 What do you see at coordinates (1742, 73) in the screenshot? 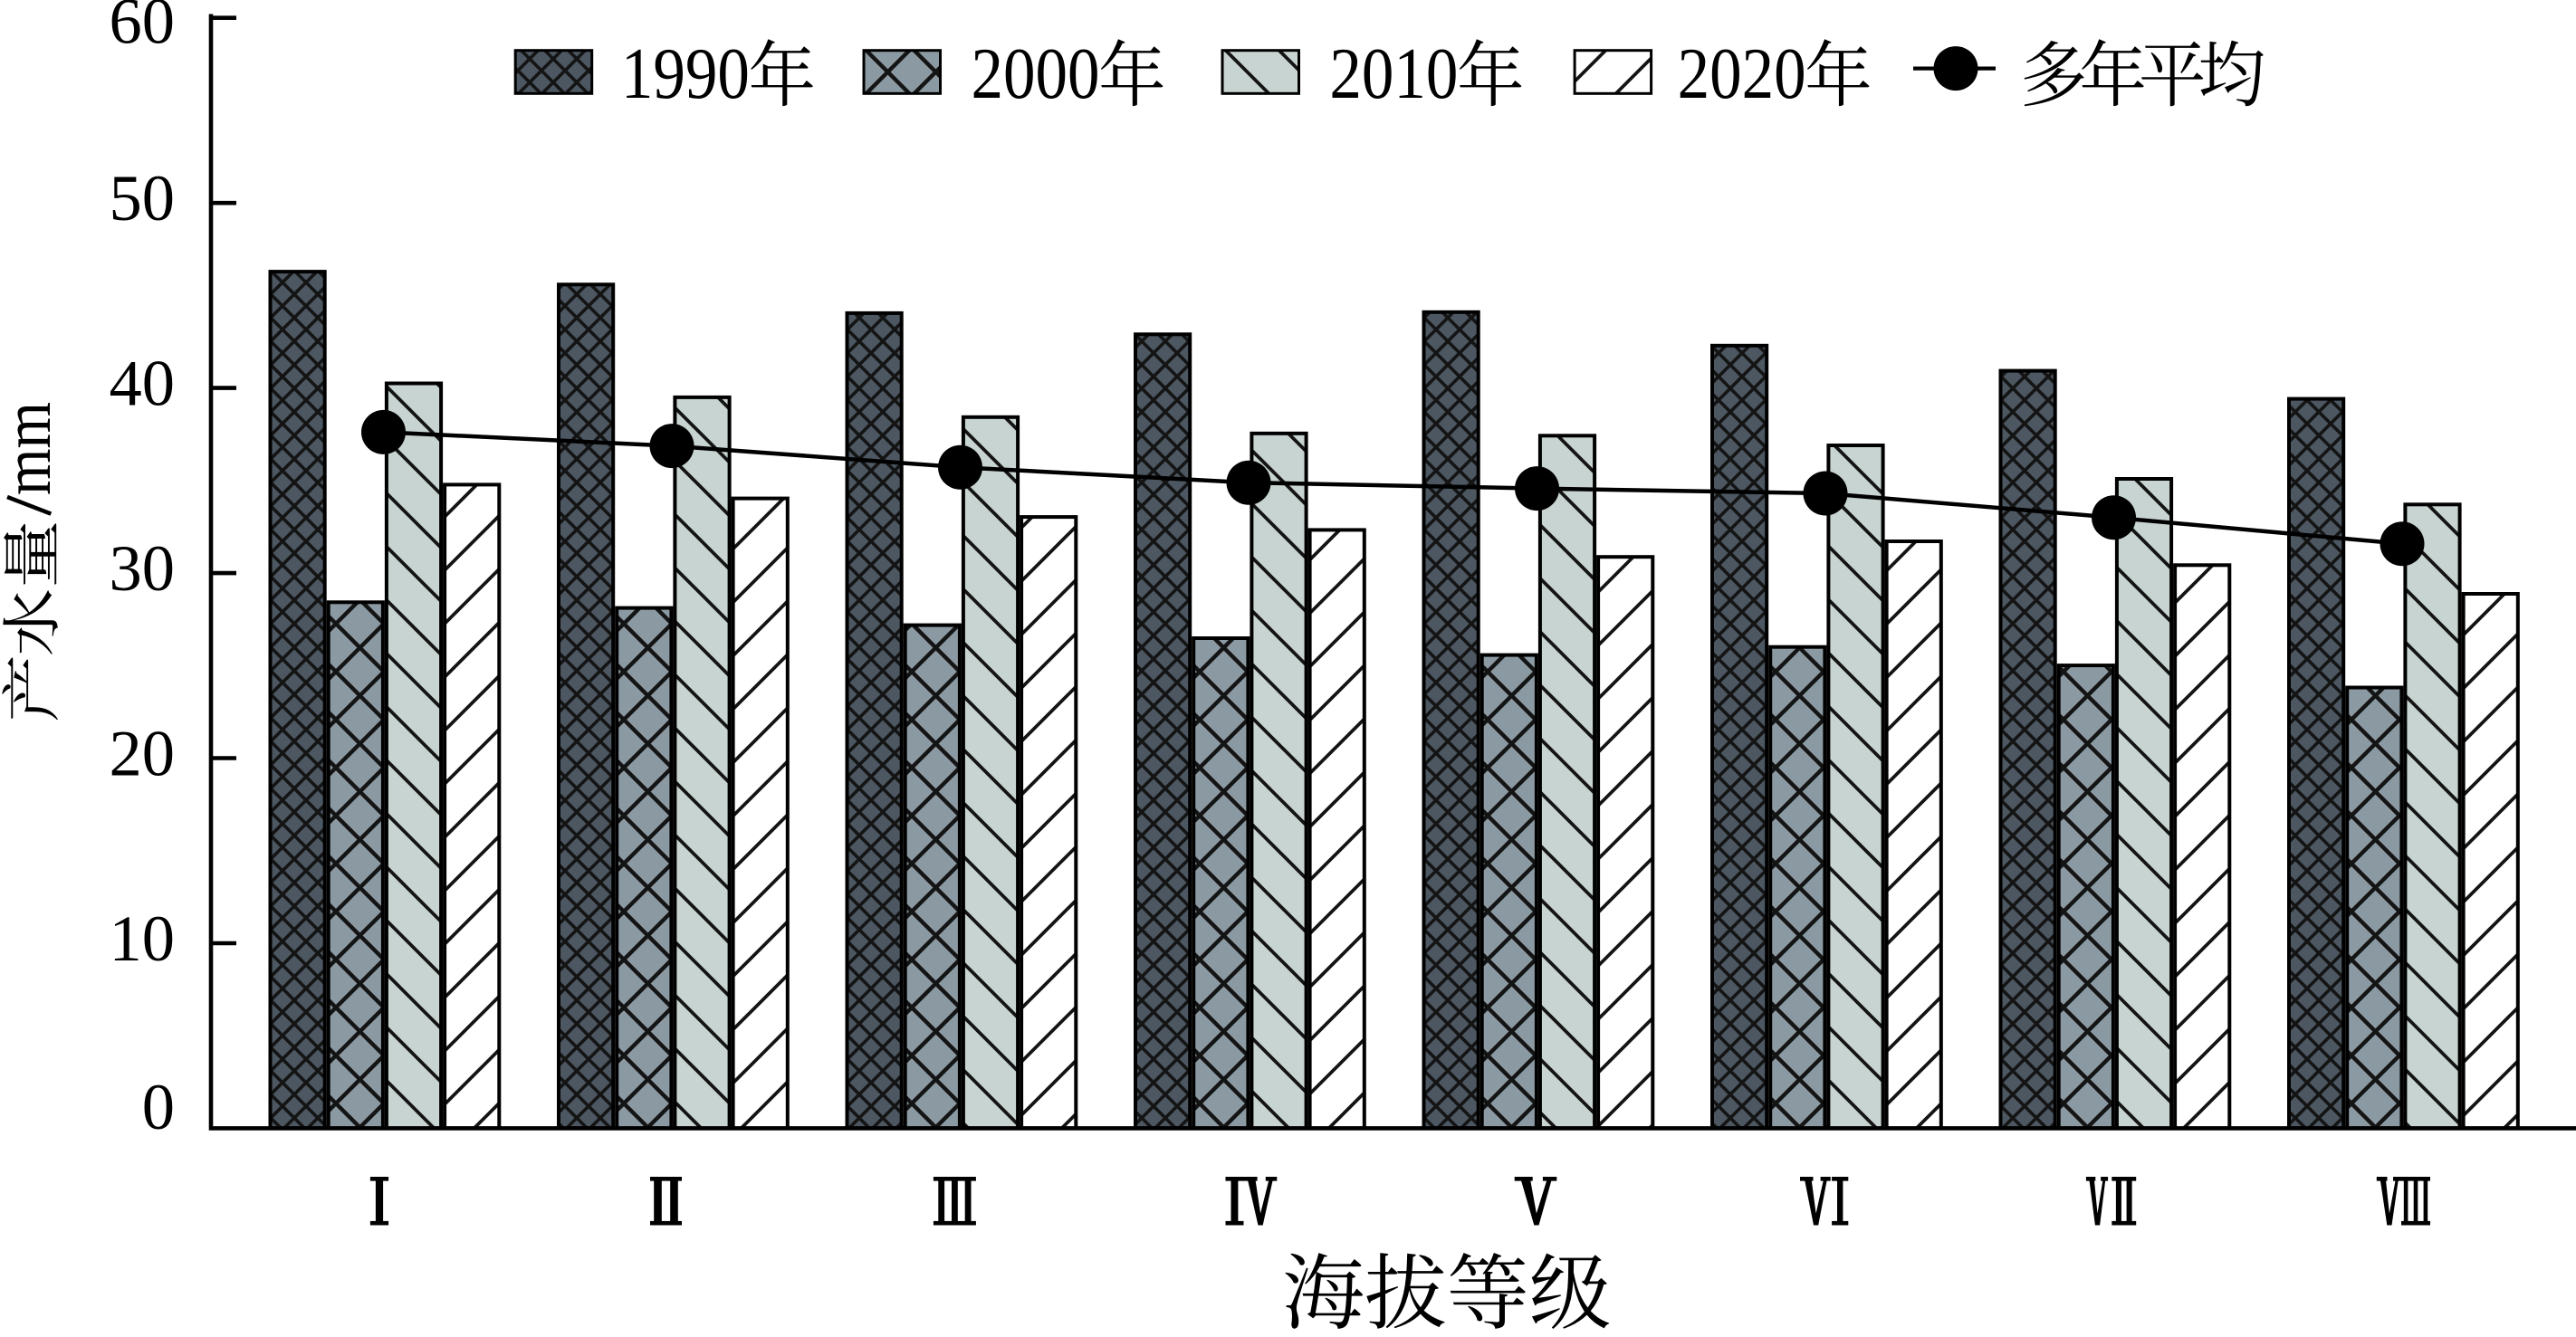
I see `svg-text: 2020` at bounding box center [1742, 73].